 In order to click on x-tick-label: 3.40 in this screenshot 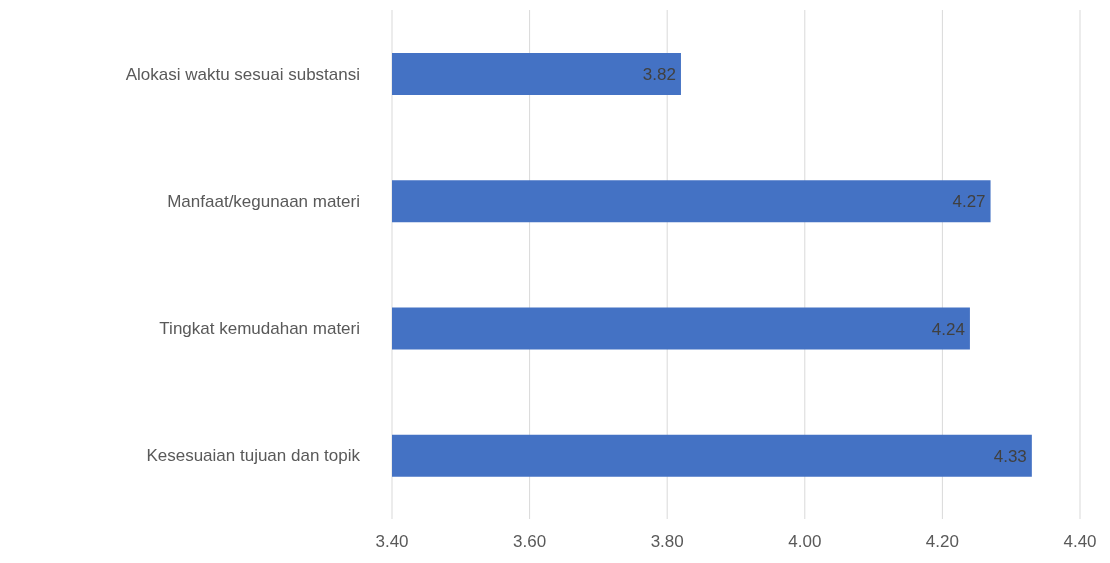, I will do `click(392, 542)`.